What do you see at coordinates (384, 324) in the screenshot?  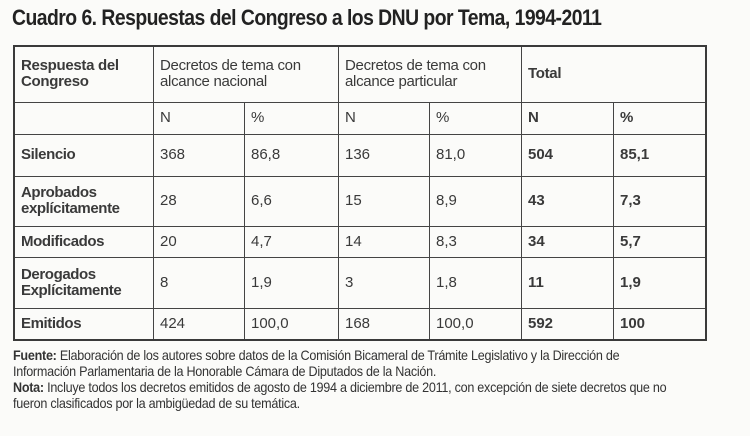 I see `cell-par-n: 168` at bounding box center [384, 324].